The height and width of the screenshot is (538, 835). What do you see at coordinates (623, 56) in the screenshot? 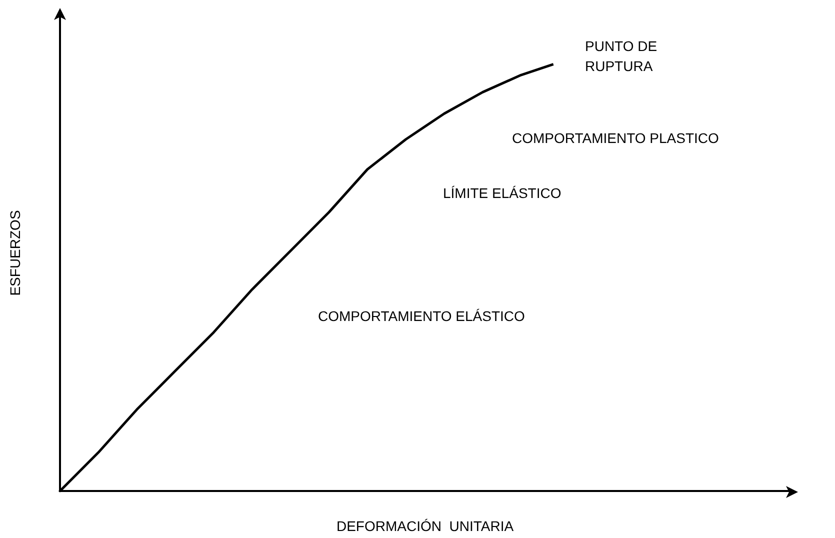
I see `annotation: PUNTO DE RUPTURA` at bounding box center [623, 56].